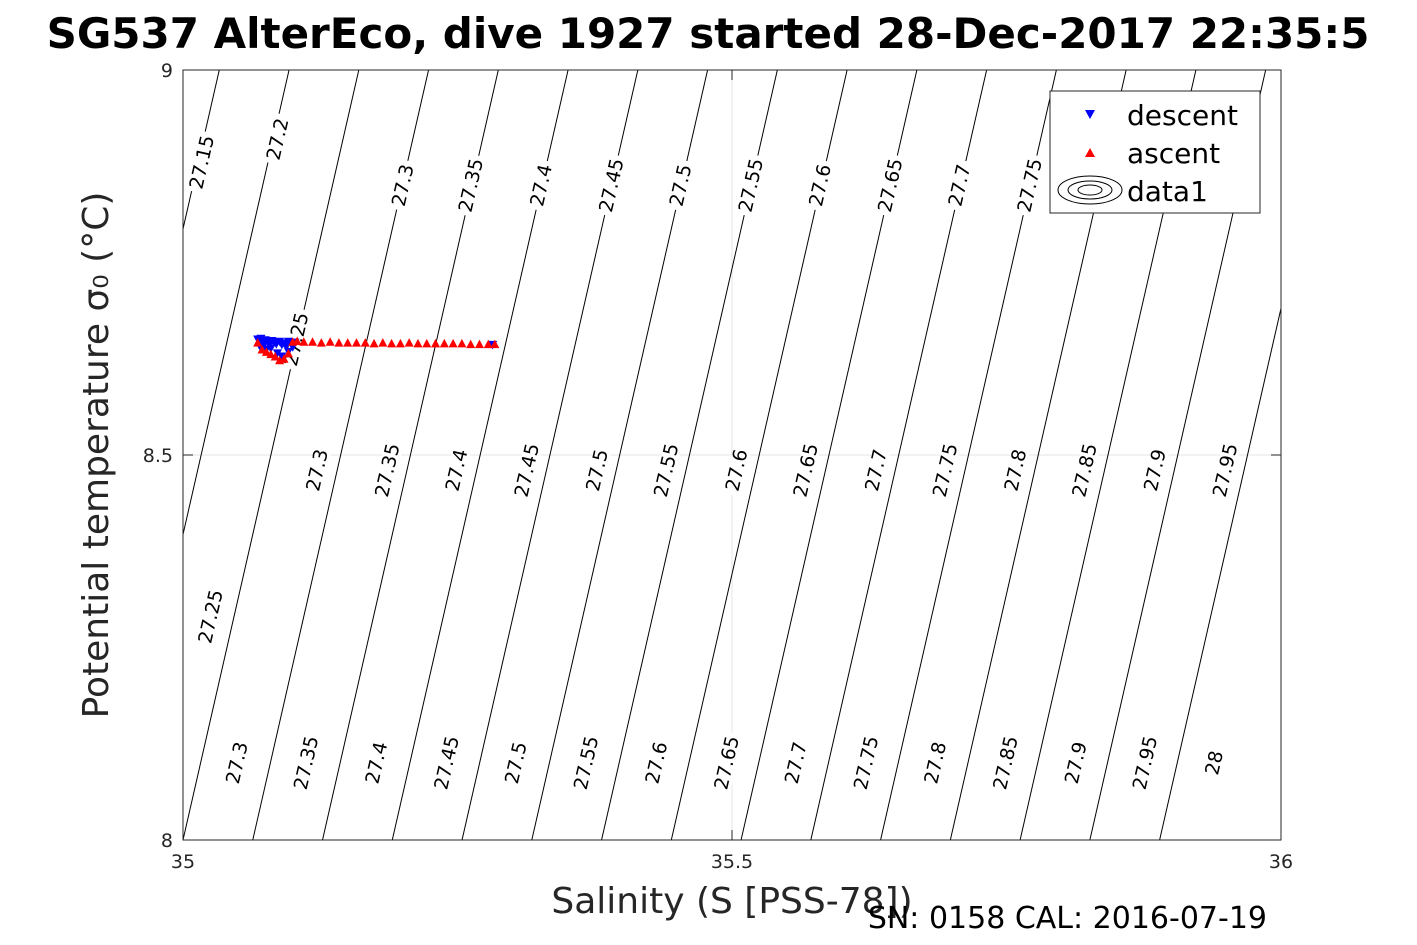 Image resolution: width=1417 pixels, height=945 pixels. I want to click on contour-label: 28, so click(1214, 763).